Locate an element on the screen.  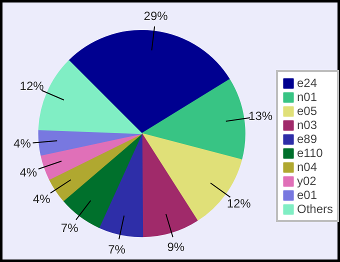
legend-label: Others is located at coordinates (315, 209).